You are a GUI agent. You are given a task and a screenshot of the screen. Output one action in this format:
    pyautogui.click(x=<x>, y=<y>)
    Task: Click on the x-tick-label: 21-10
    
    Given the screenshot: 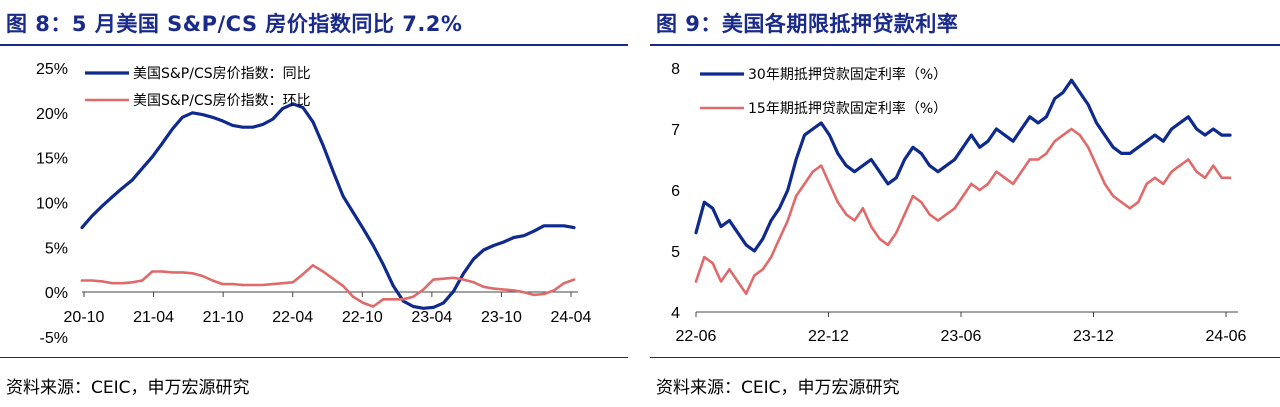 What is the action you would take?
    pyautogui.click(x=223, y=317)
    